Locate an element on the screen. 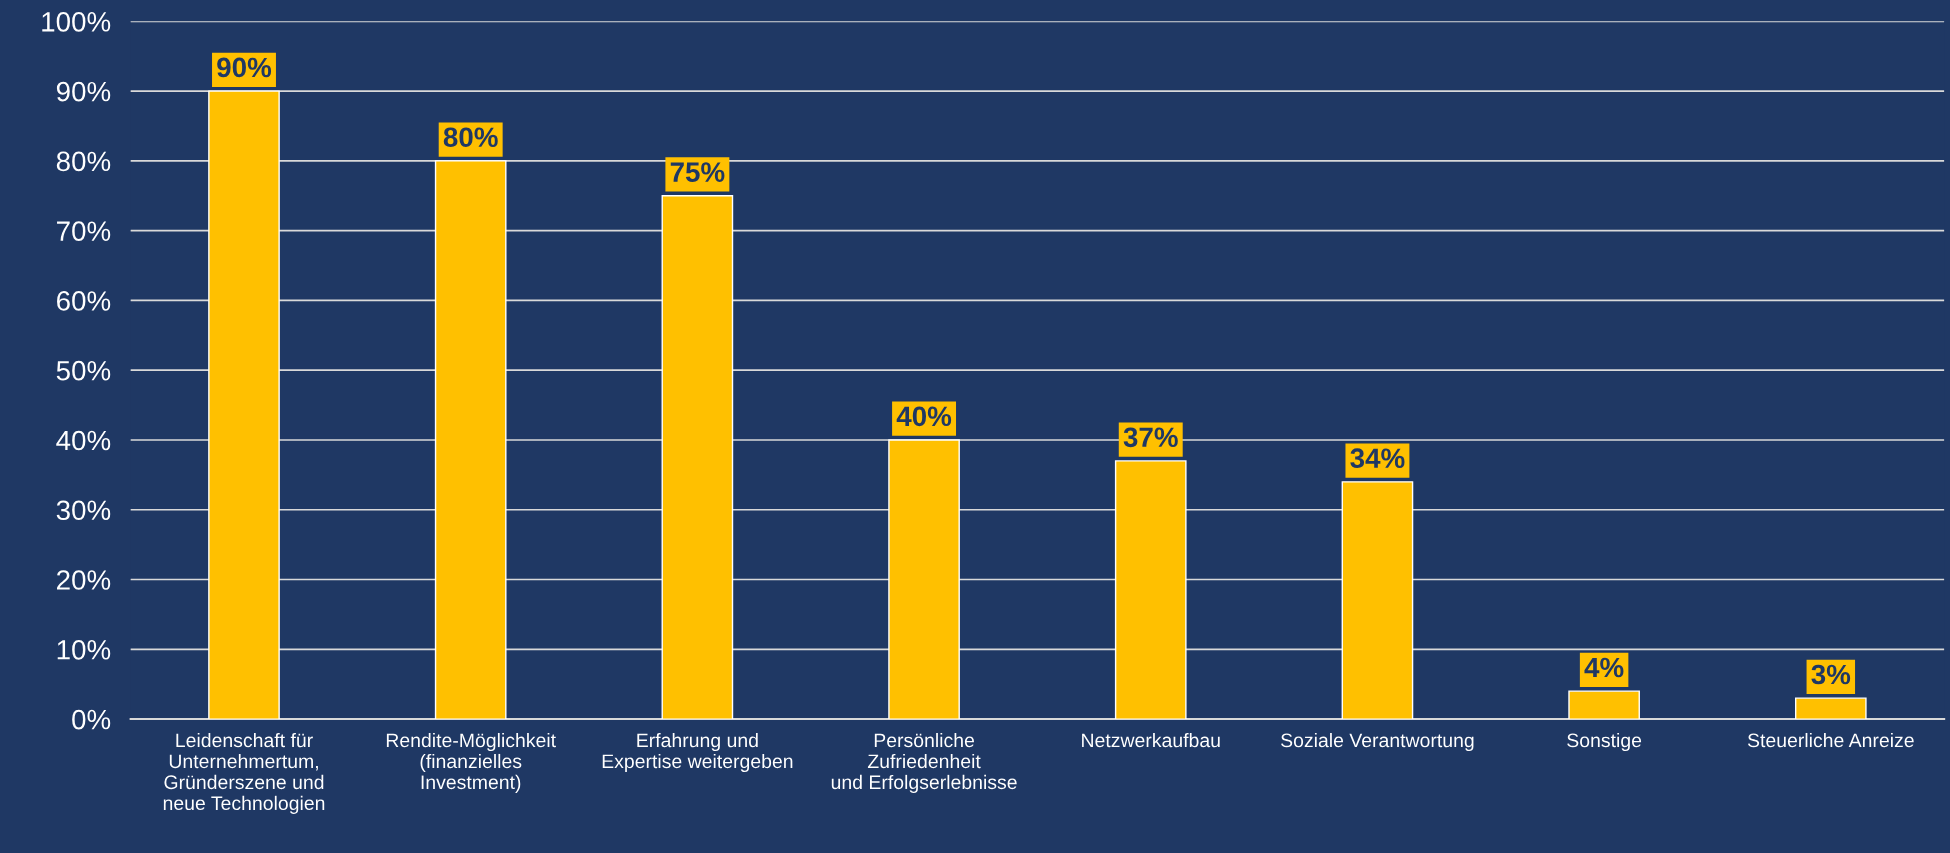  y-tick-label: 0% is located at coordinates (91, 719).